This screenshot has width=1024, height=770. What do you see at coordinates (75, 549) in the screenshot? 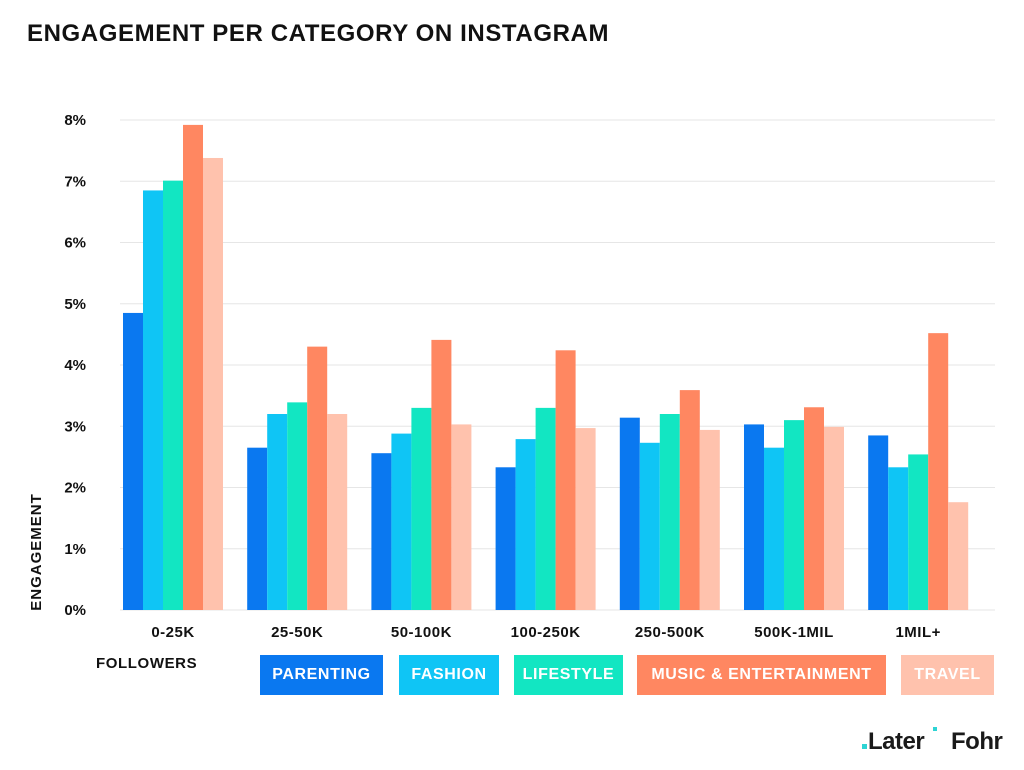
I see `y-tick-label: 1%` at bounding box center [75, 549].